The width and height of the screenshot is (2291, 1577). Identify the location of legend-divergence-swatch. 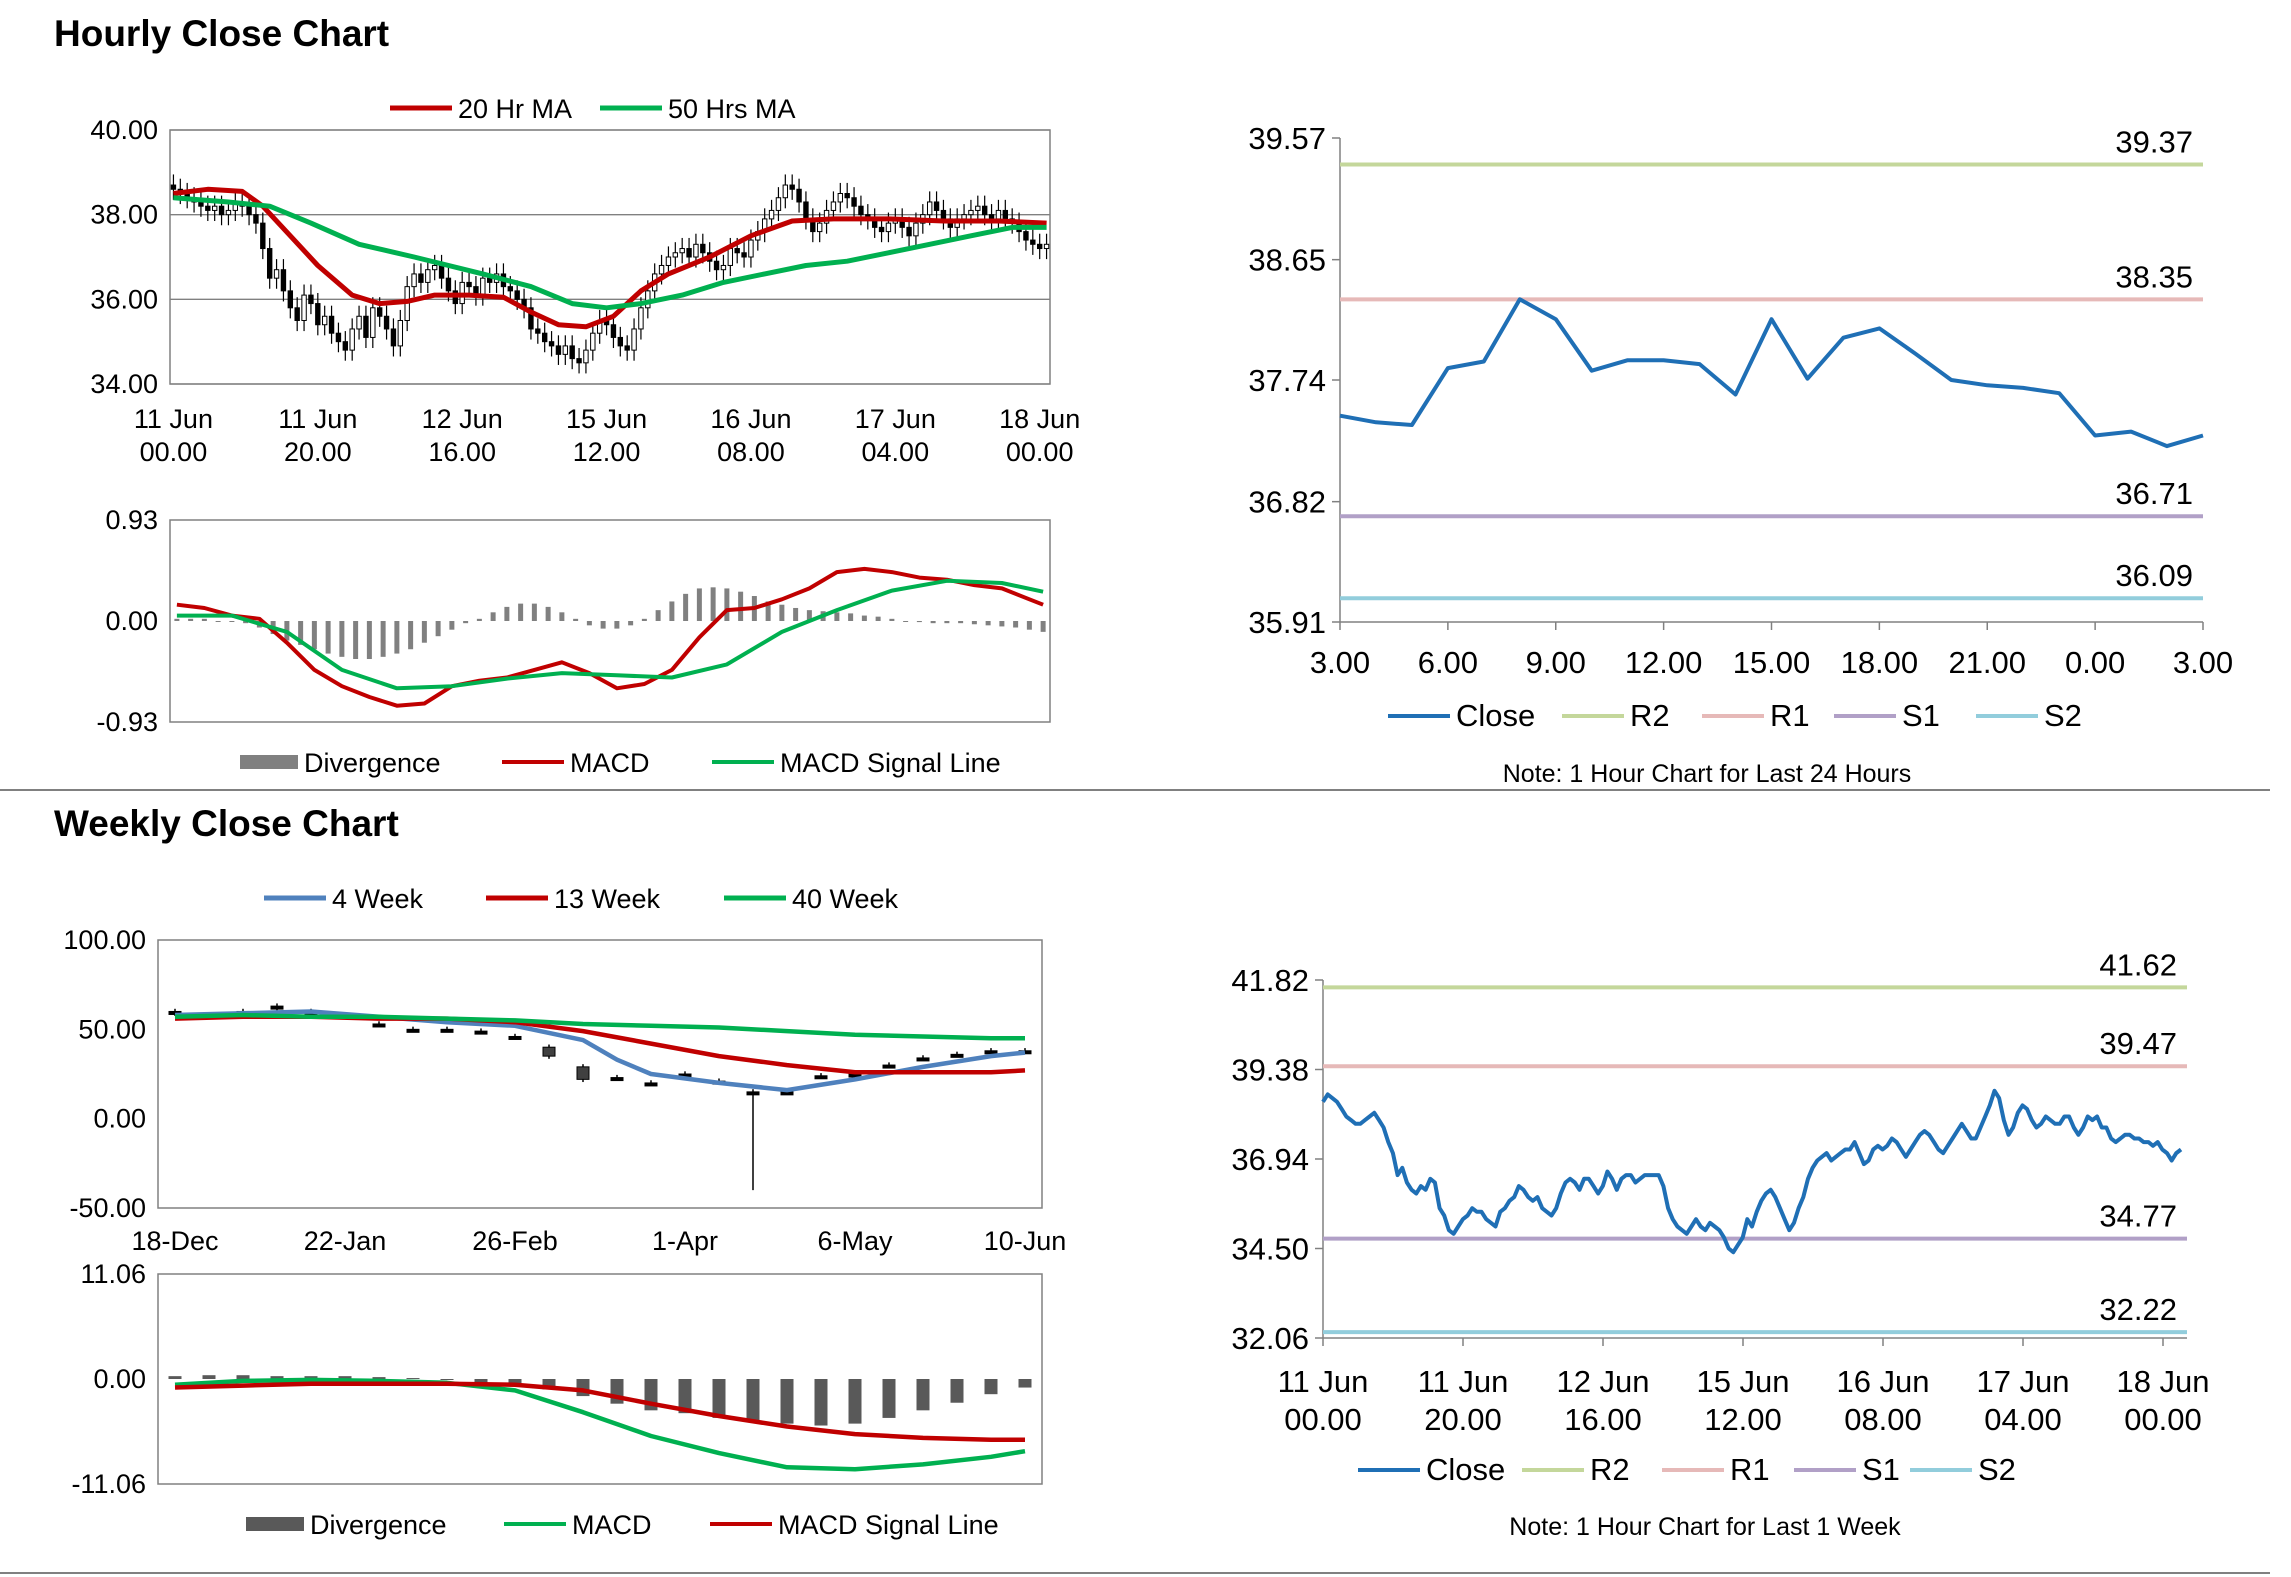
(269, 762).